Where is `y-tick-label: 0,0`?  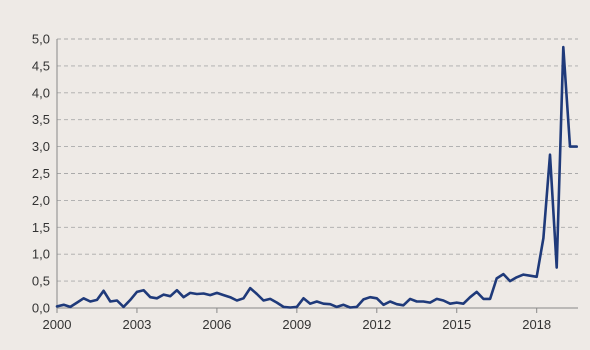 y-tick-label: 0,0 is located at coordinates (41, 308).